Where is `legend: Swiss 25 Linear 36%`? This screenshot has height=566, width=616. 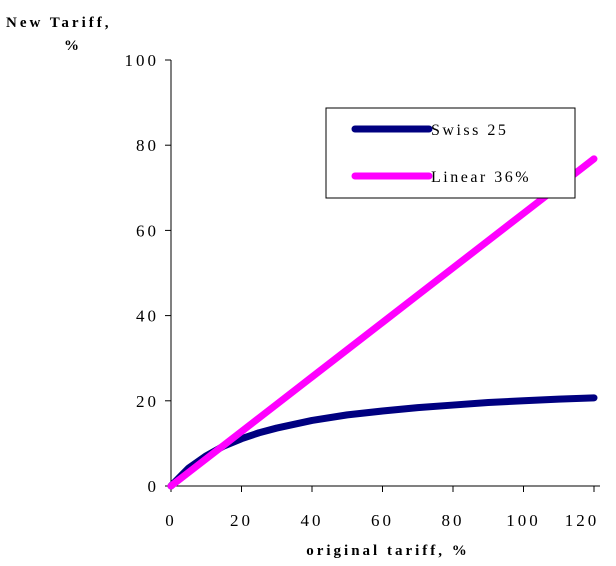
legend: Swiss 25 Linear 36% is located at coordinates (450, 153).